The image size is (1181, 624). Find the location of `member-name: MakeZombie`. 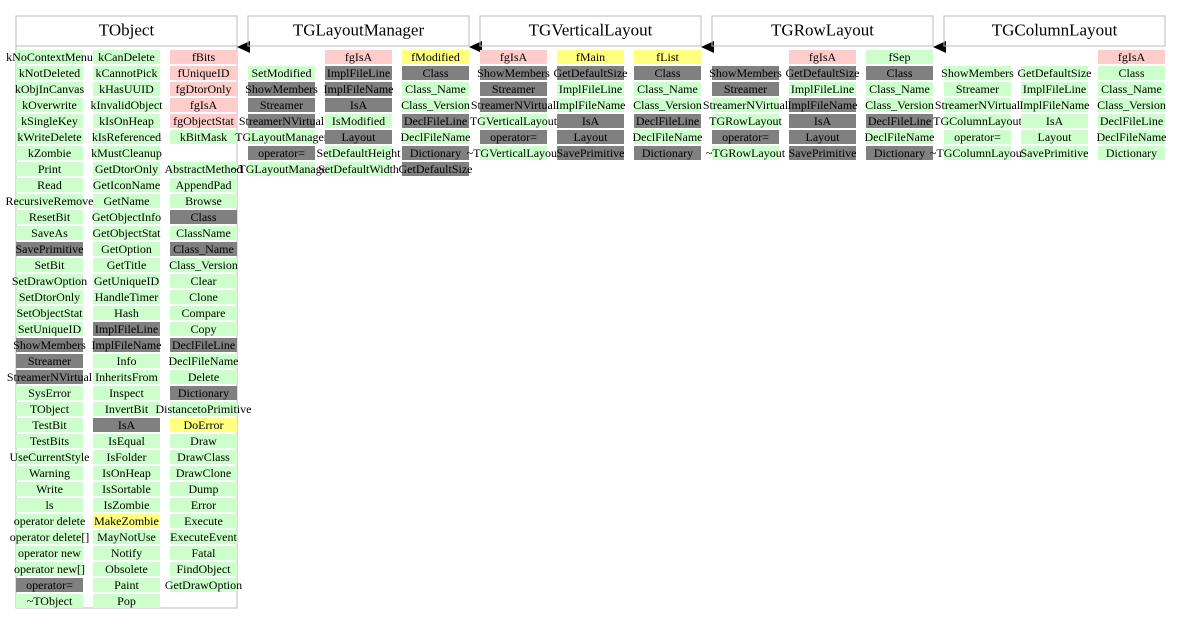

member-name: MakeZombie is located at coordinates (126, 521).